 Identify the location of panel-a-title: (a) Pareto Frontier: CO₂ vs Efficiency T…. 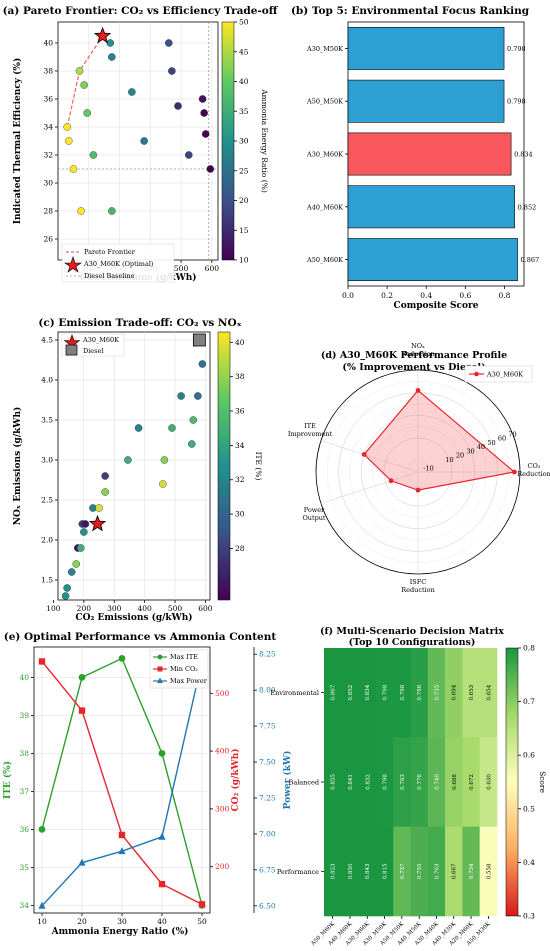
(141, 11).